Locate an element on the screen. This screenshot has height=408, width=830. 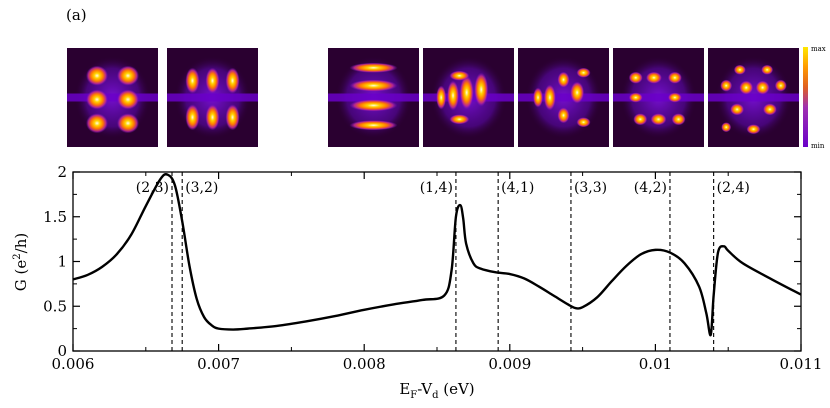
vline-label-2: (1,4) is located at coordinates (436, 188).